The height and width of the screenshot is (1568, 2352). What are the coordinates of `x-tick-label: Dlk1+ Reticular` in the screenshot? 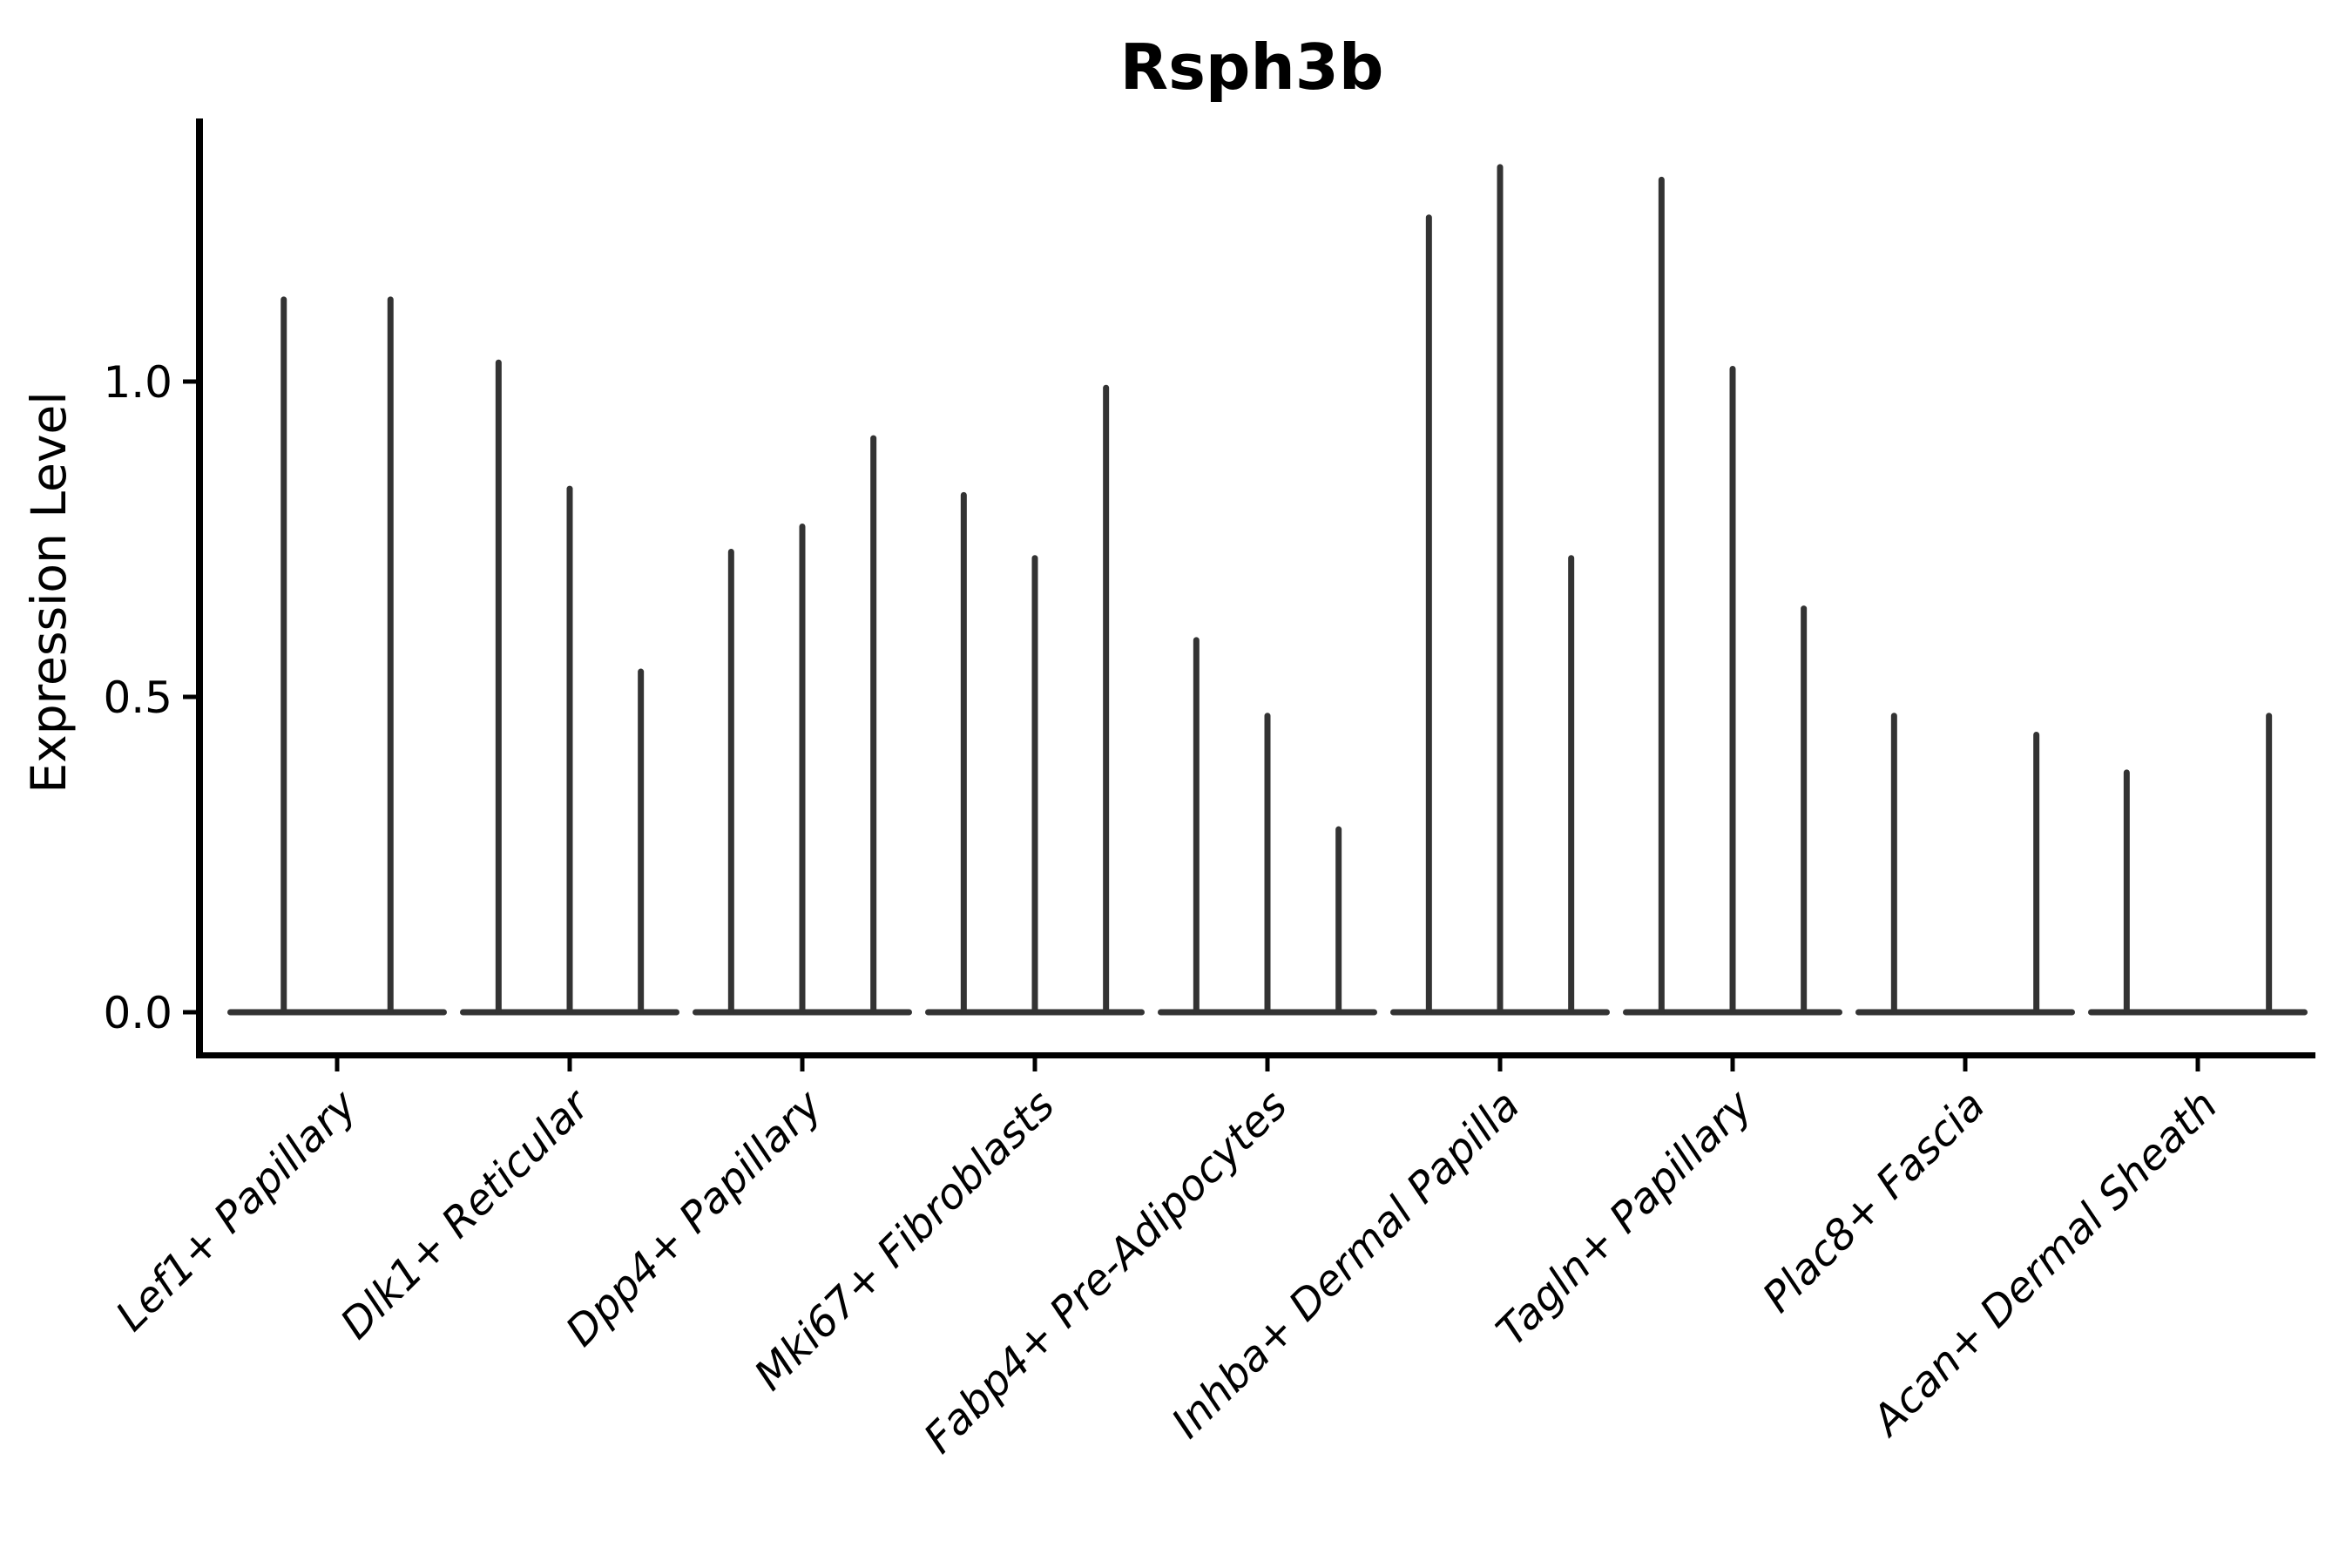 It's located at (466, 1214).